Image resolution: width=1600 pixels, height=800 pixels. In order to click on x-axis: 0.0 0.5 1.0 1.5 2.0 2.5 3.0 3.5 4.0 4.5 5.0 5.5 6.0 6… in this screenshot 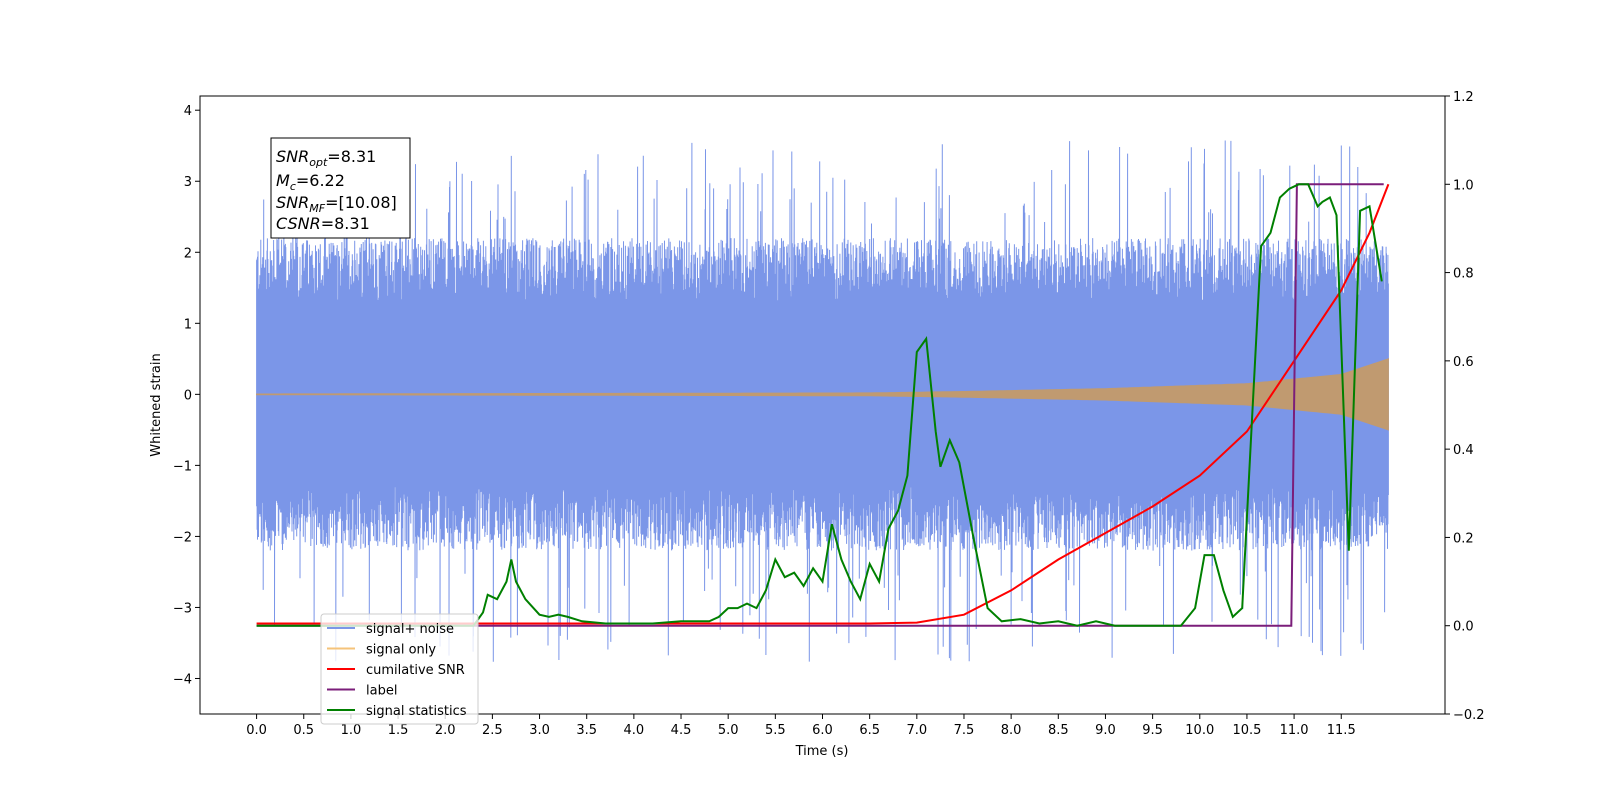, I will do `click(801, 726)`.